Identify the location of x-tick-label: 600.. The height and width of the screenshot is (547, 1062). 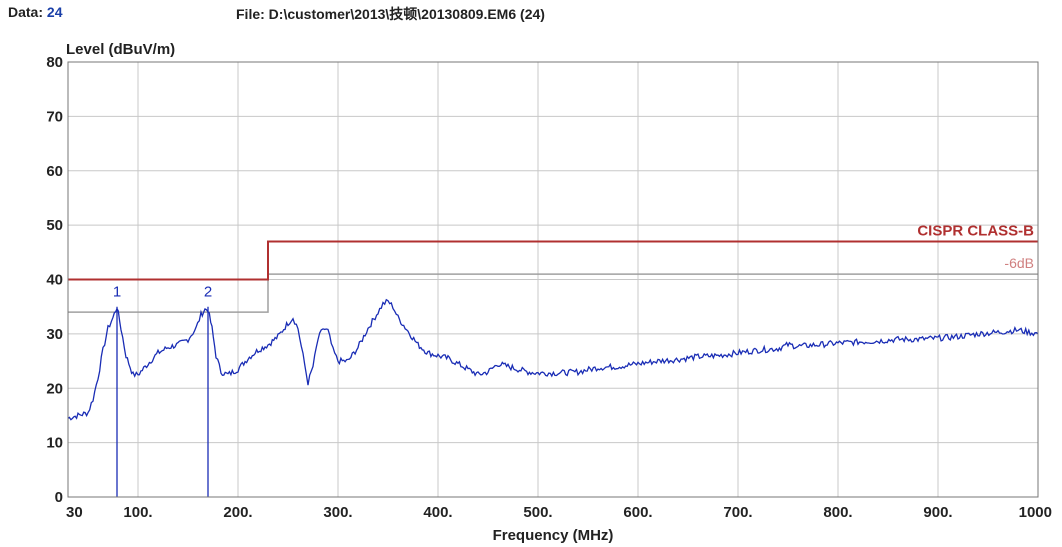
(637, 512).